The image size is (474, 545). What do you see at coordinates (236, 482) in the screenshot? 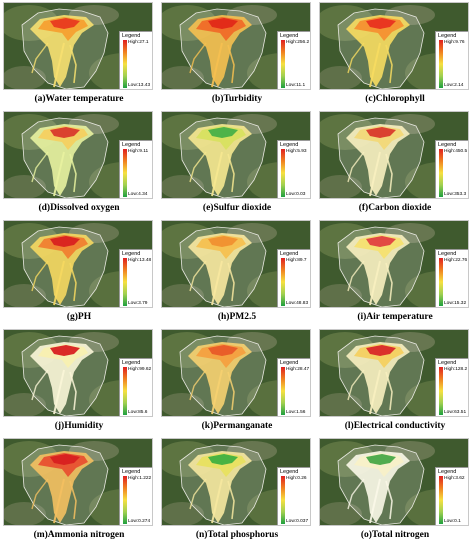
I see `satellite-map: Legend High:0.26 Low:0.037` at bounding box center [236, 482].